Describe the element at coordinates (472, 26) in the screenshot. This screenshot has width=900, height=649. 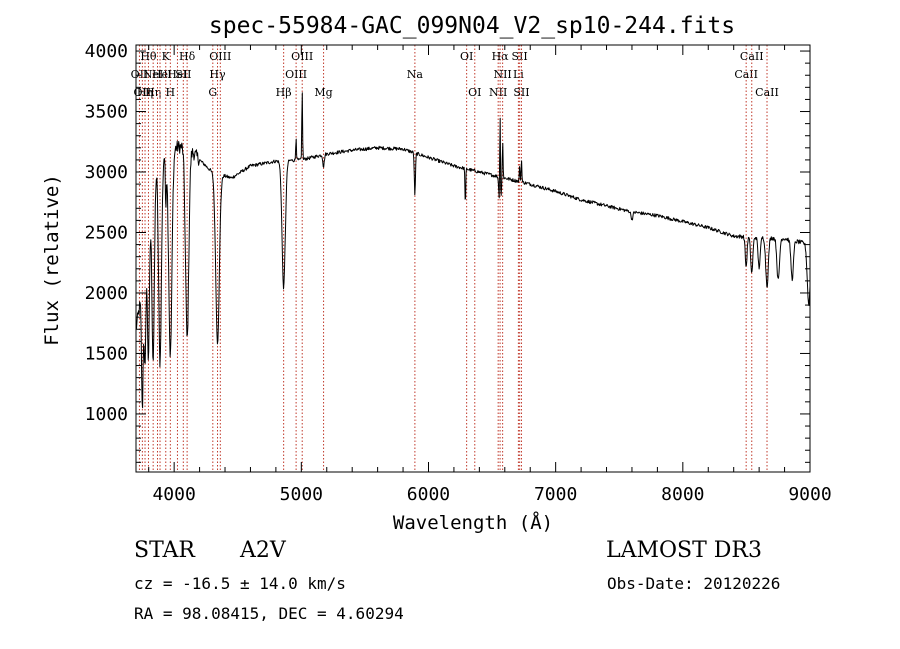
I see `chart-title: spec-55984-GAC_099N04_V2_sp10-244.fits` at that location.